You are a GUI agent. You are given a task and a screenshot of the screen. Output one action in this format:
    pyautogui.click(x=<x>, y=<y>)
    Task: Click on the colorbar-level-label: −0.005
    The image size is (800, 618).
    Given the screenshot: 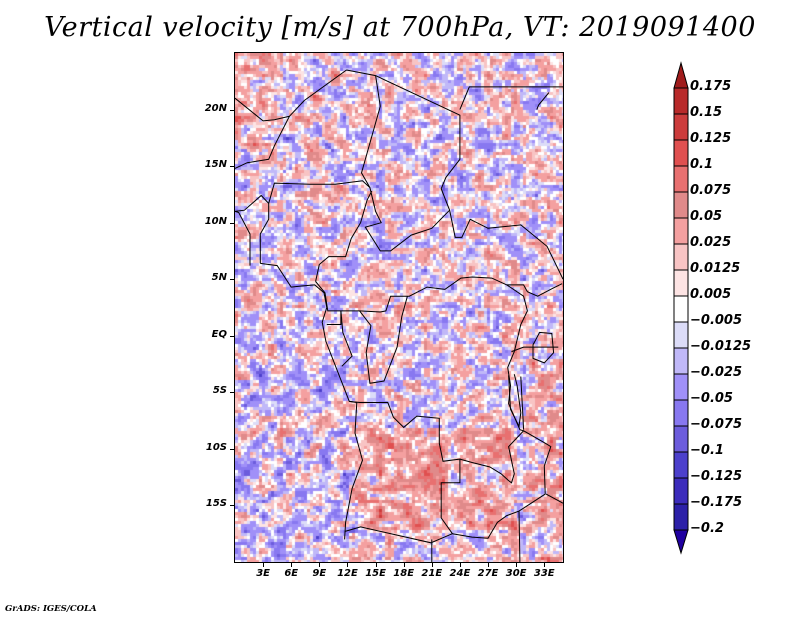 What is the action you would take?
    pyautogui.click(x=716, y=320)
    